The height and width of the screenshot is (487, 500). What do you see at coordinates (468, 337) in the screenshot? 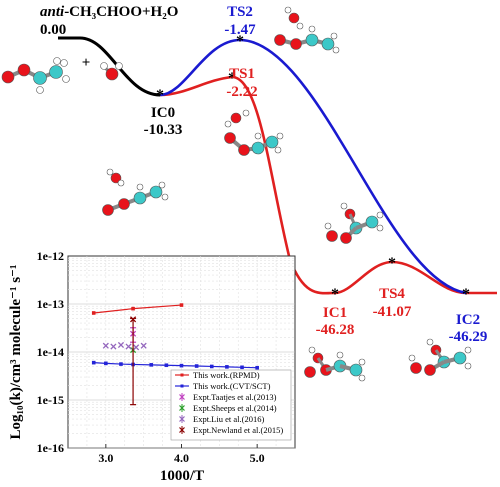
I see `ic2-energy: -46.29` at bounding box center [468, 337].